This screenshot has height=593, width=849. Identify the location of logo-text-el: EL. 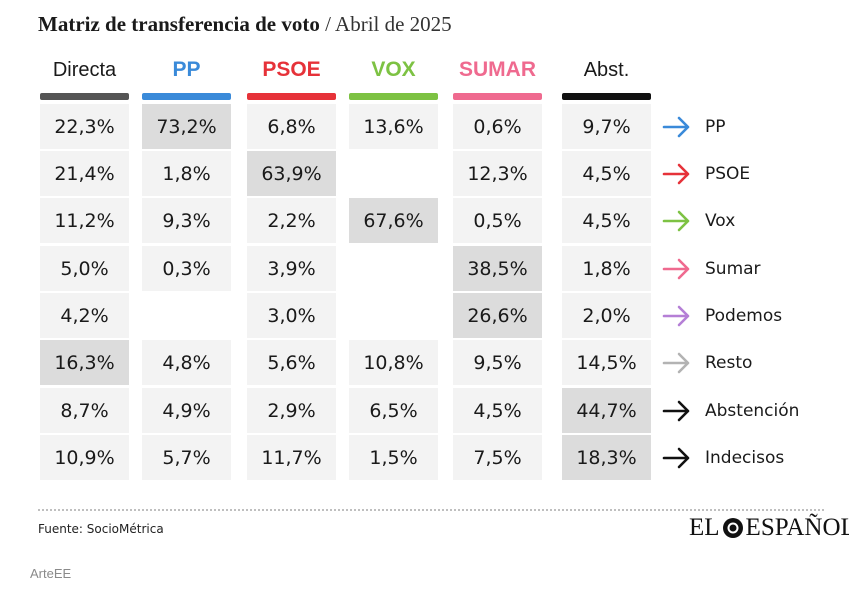
(704, 527).